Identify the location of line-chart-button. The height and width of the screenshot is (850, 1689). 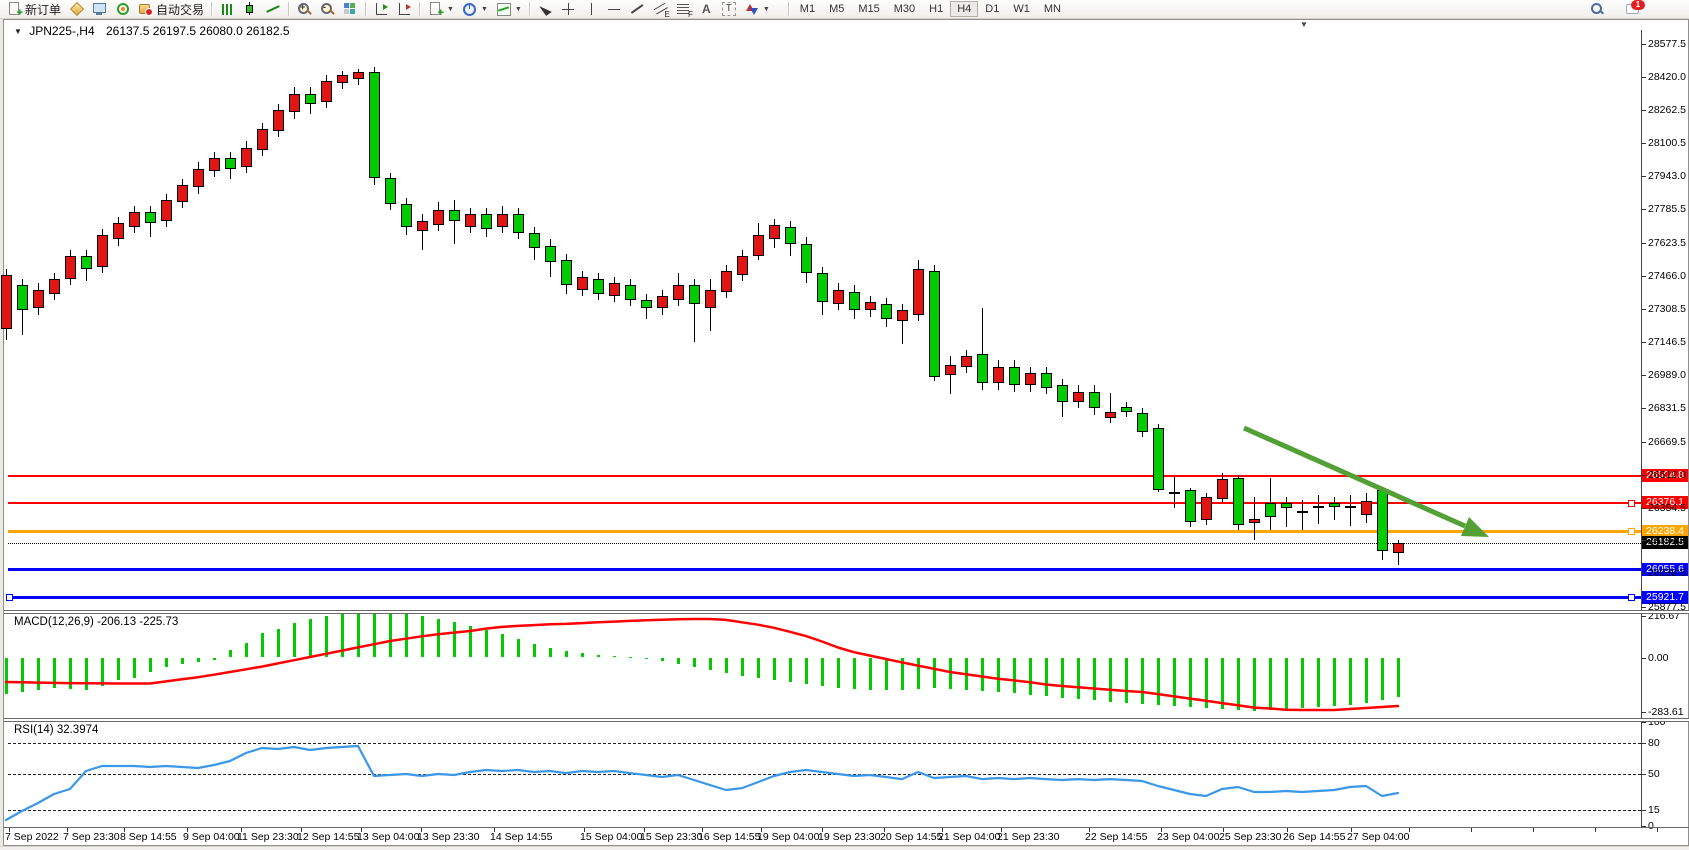
(273, 9).